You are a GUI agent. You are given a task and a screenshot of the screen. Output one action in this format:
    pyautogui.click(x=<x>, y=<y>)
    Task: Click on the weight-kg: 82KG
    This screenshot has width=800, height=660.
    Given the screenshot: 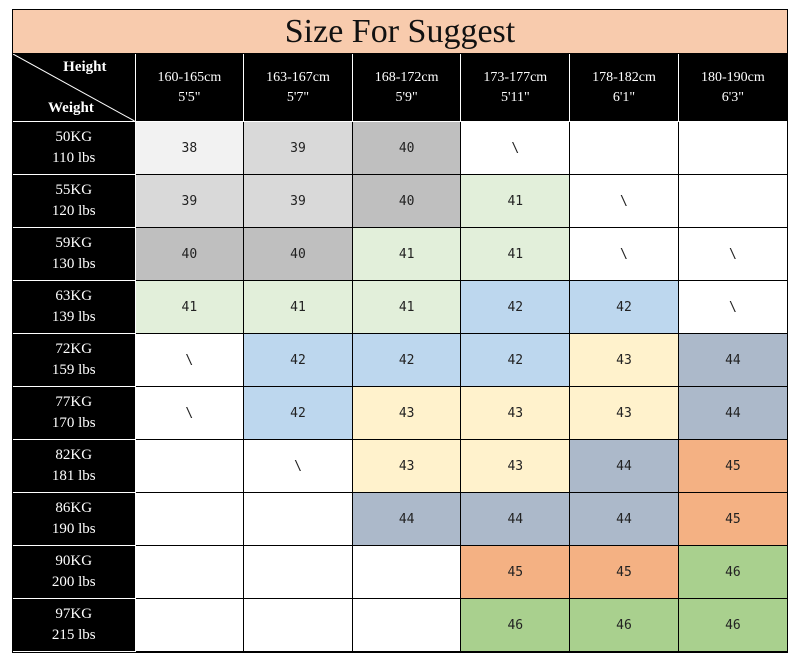 What is the action you would take?
    pyautogui.click(x=74, y=455)
    